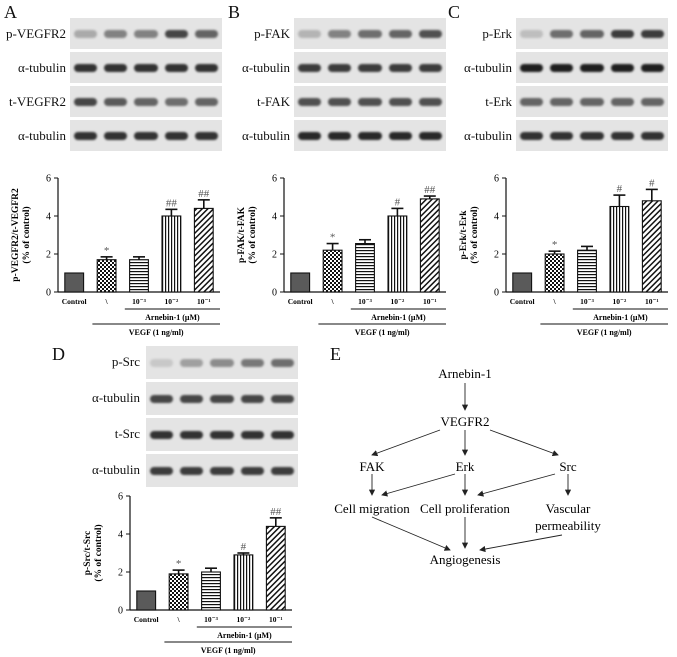 This screenshot has height=657, width=677. Describe the element at coordinates (10, 12) in the screenshot. I see `panel-letter-a: A` at that location.